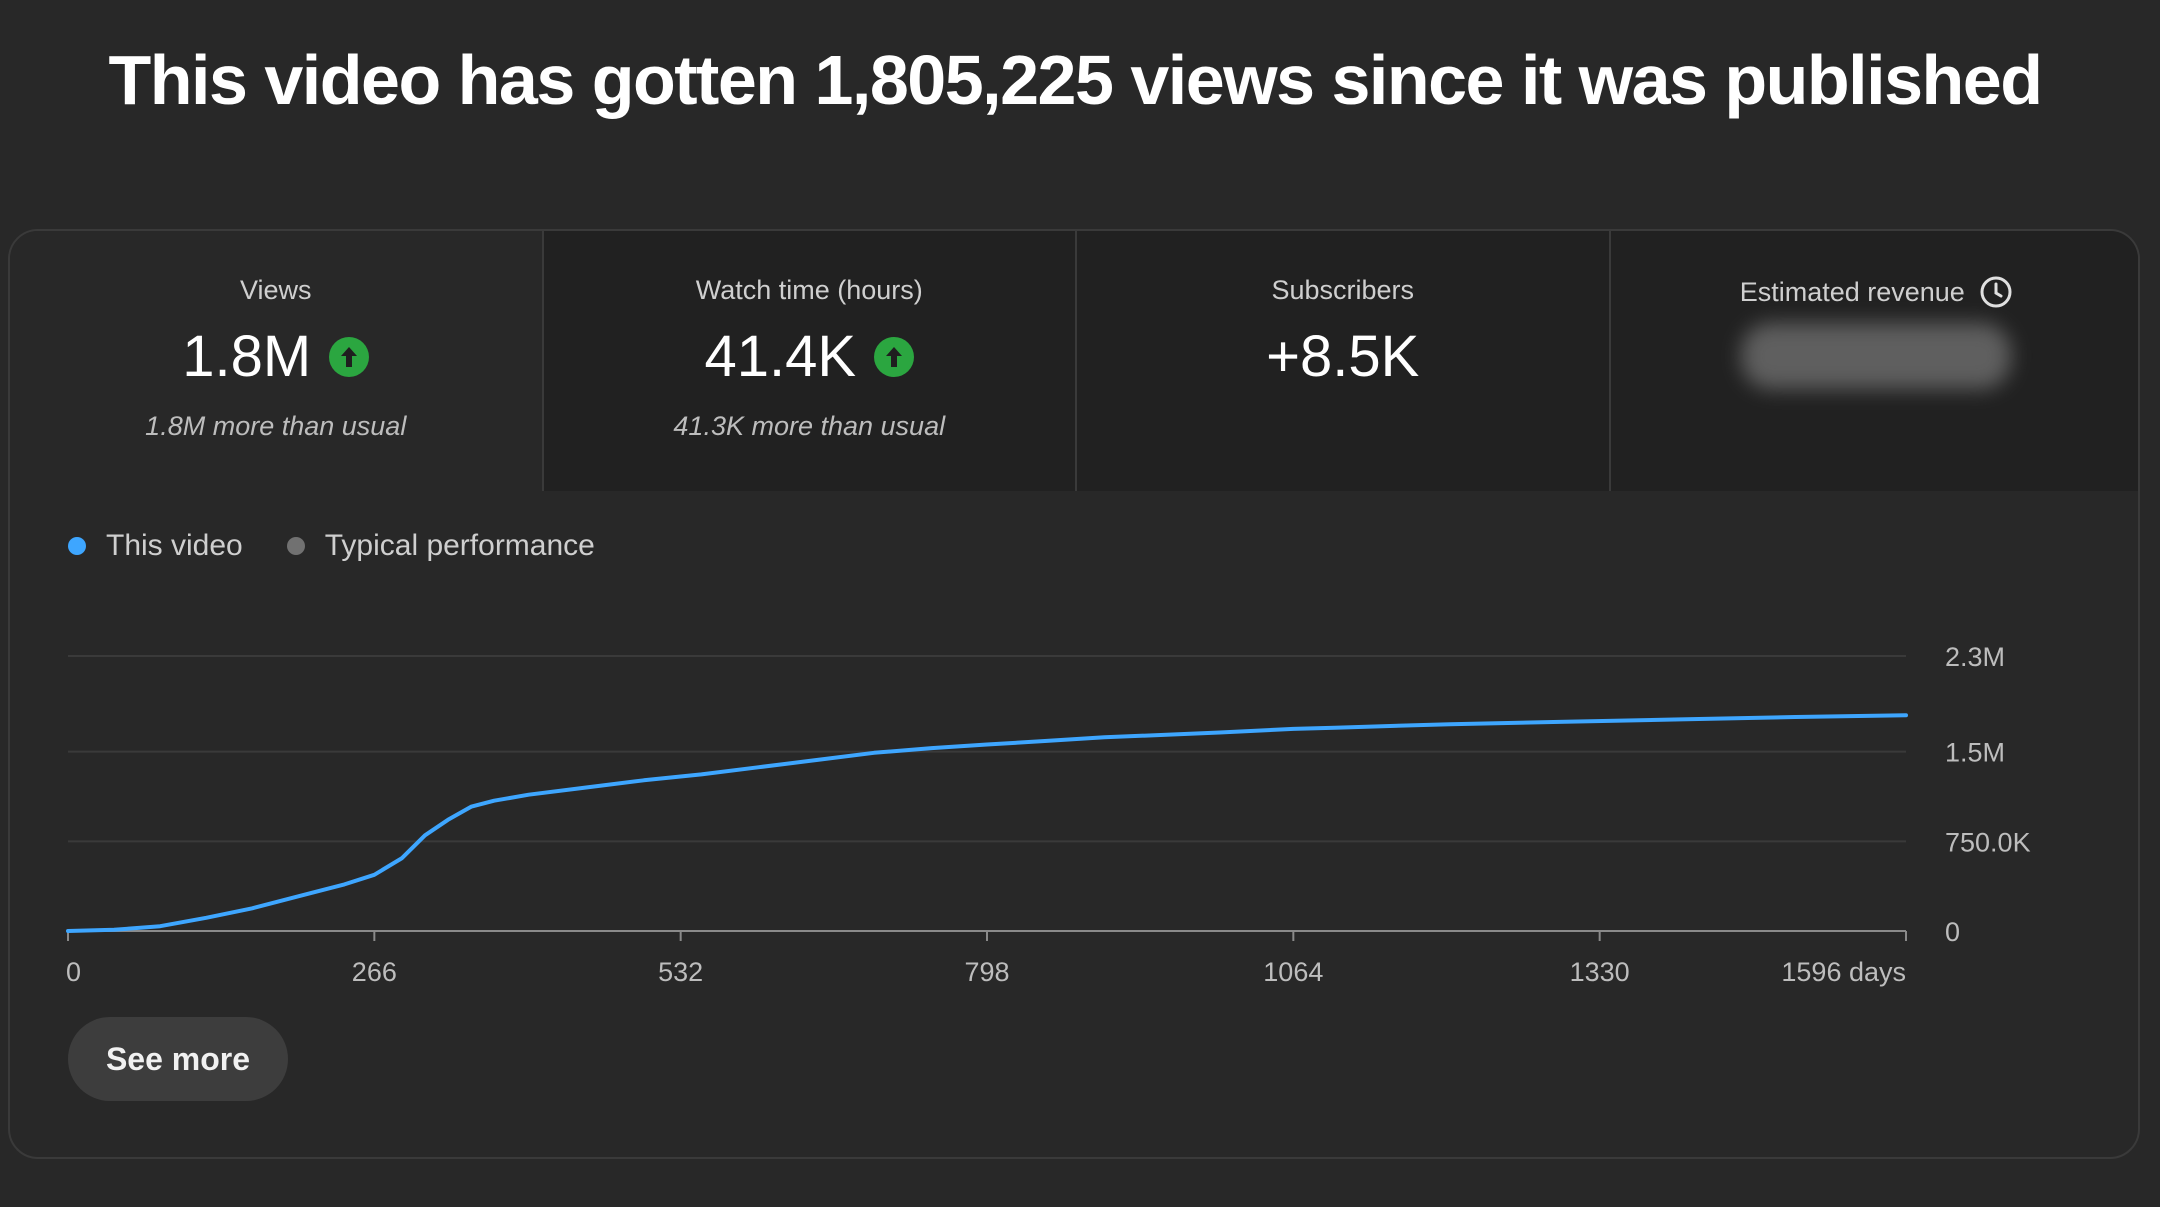  Describe the element at coordinates (1996, 292) in the screenshot. I see `clock-icon` at that location.